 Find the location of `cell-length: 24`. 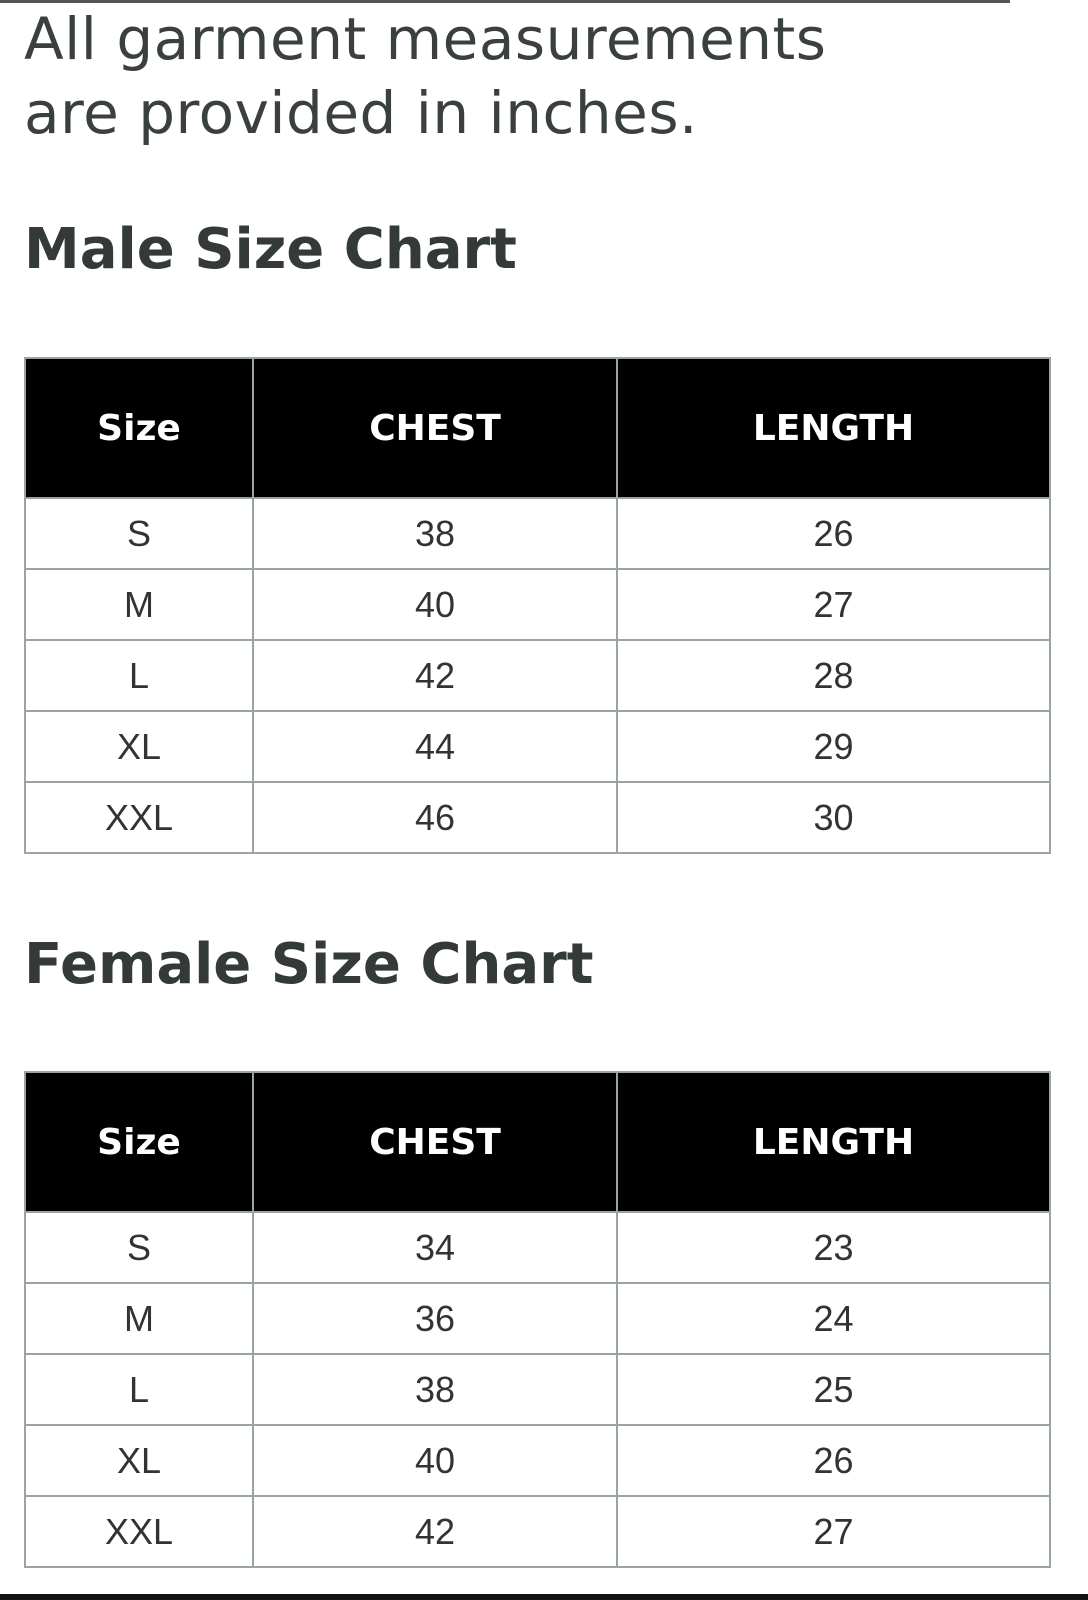

cell-length: 24 is located at coordinates (833, 1318).